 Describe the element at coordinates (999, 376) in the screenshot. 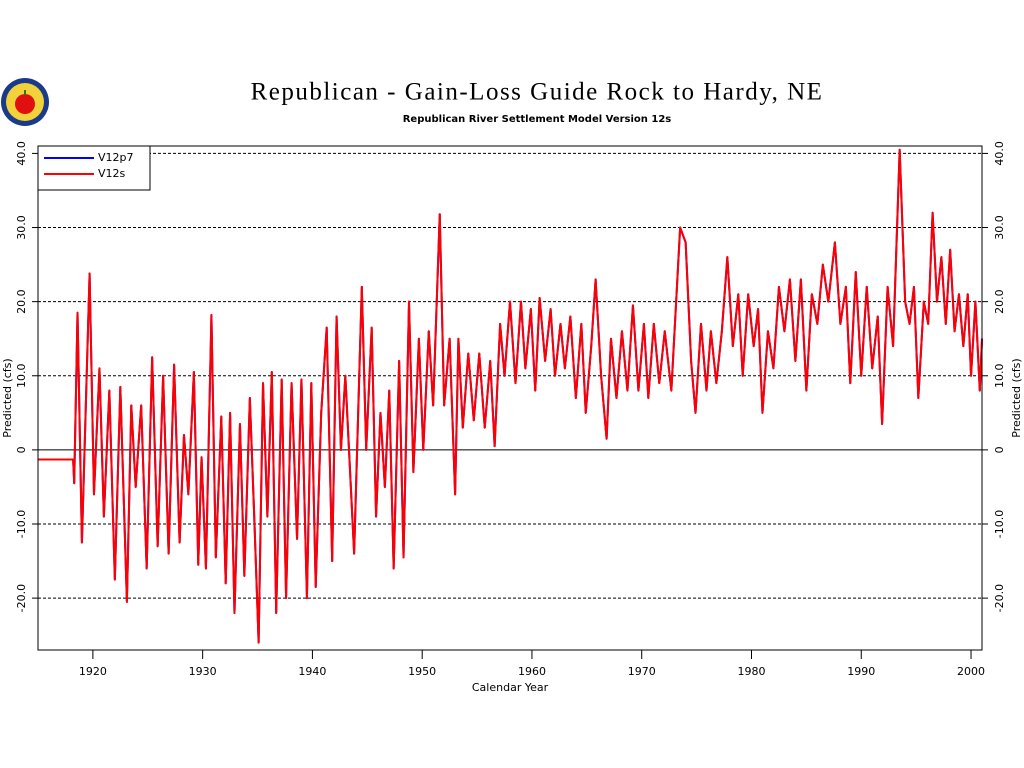

I see `y2-tick-label: 10.0` at that location.